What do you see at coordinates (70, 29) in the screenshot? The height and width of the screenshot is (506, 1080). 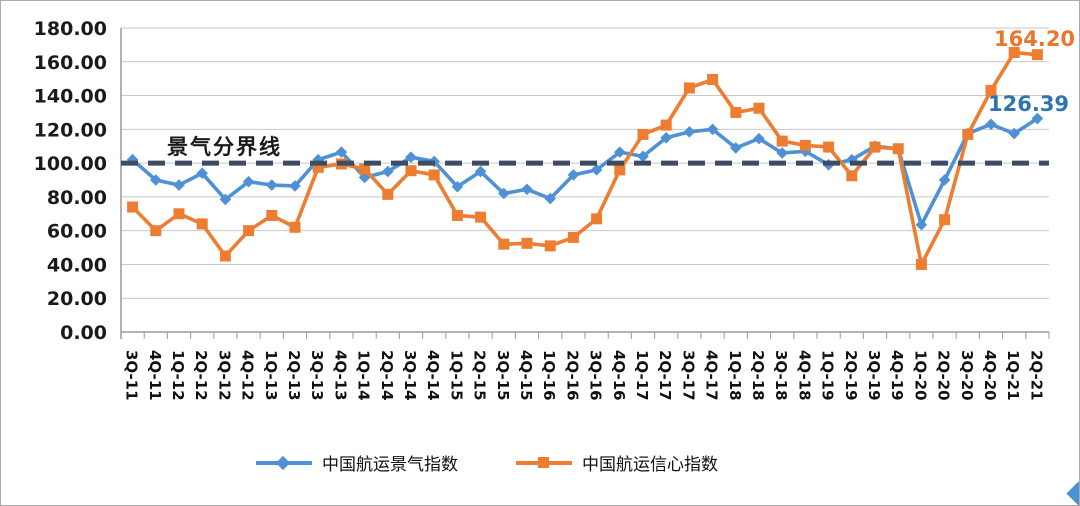 I see `svg-text: 180.00` at bounding box center [70, 29].